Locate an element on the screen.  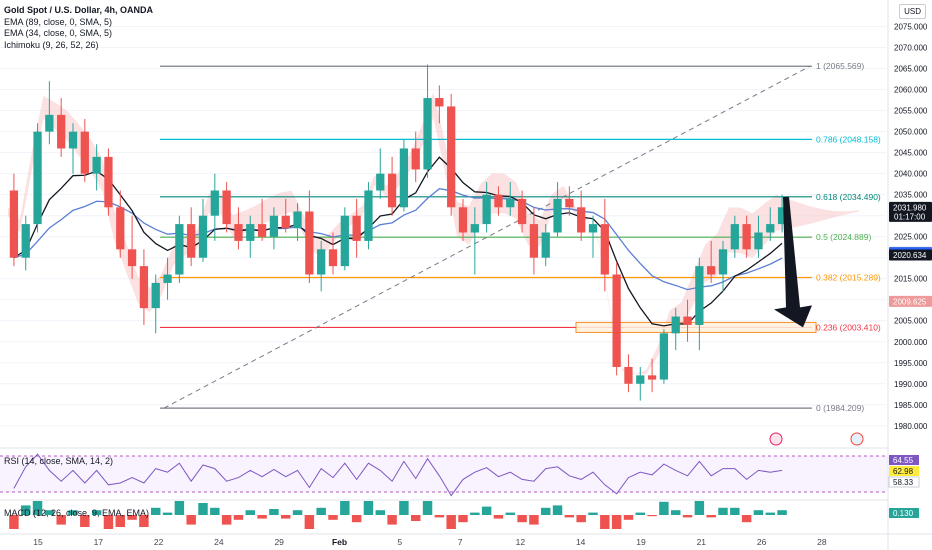
rsi-pane: 64.55 62.98 58.33 is located at coordinates (460, 475).